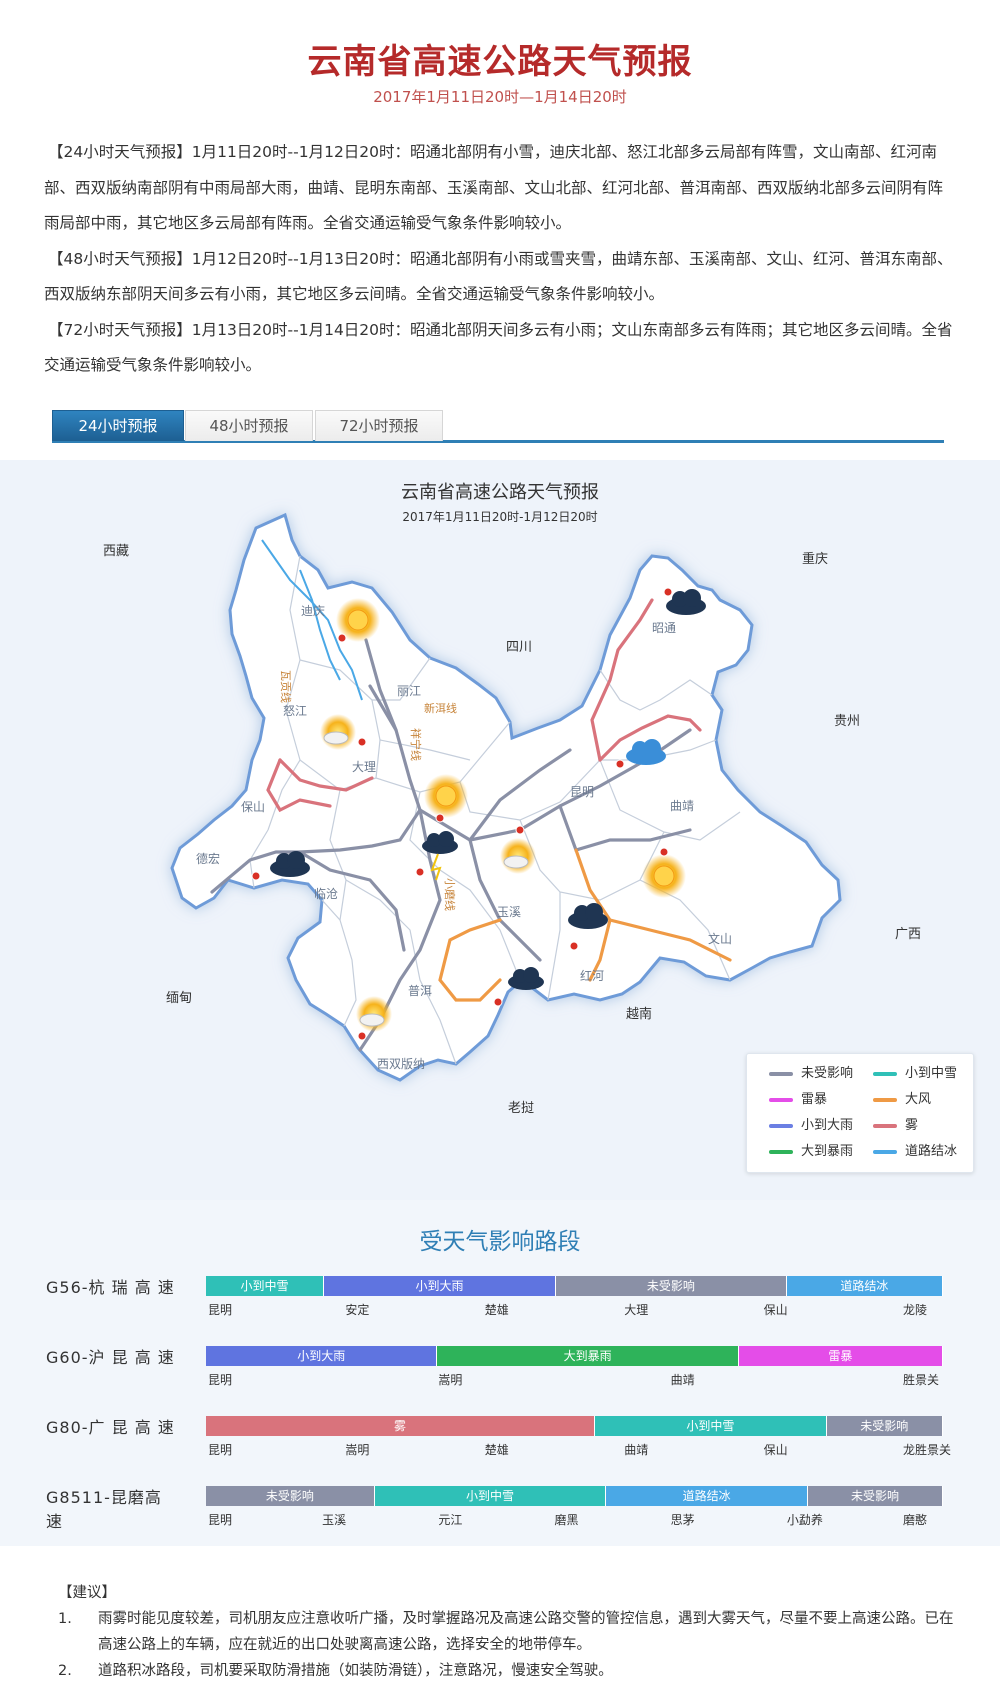 This screenshot has height=1696, width=1000. I want to click on label-yuxi: 玉溪, so click(509, 912).